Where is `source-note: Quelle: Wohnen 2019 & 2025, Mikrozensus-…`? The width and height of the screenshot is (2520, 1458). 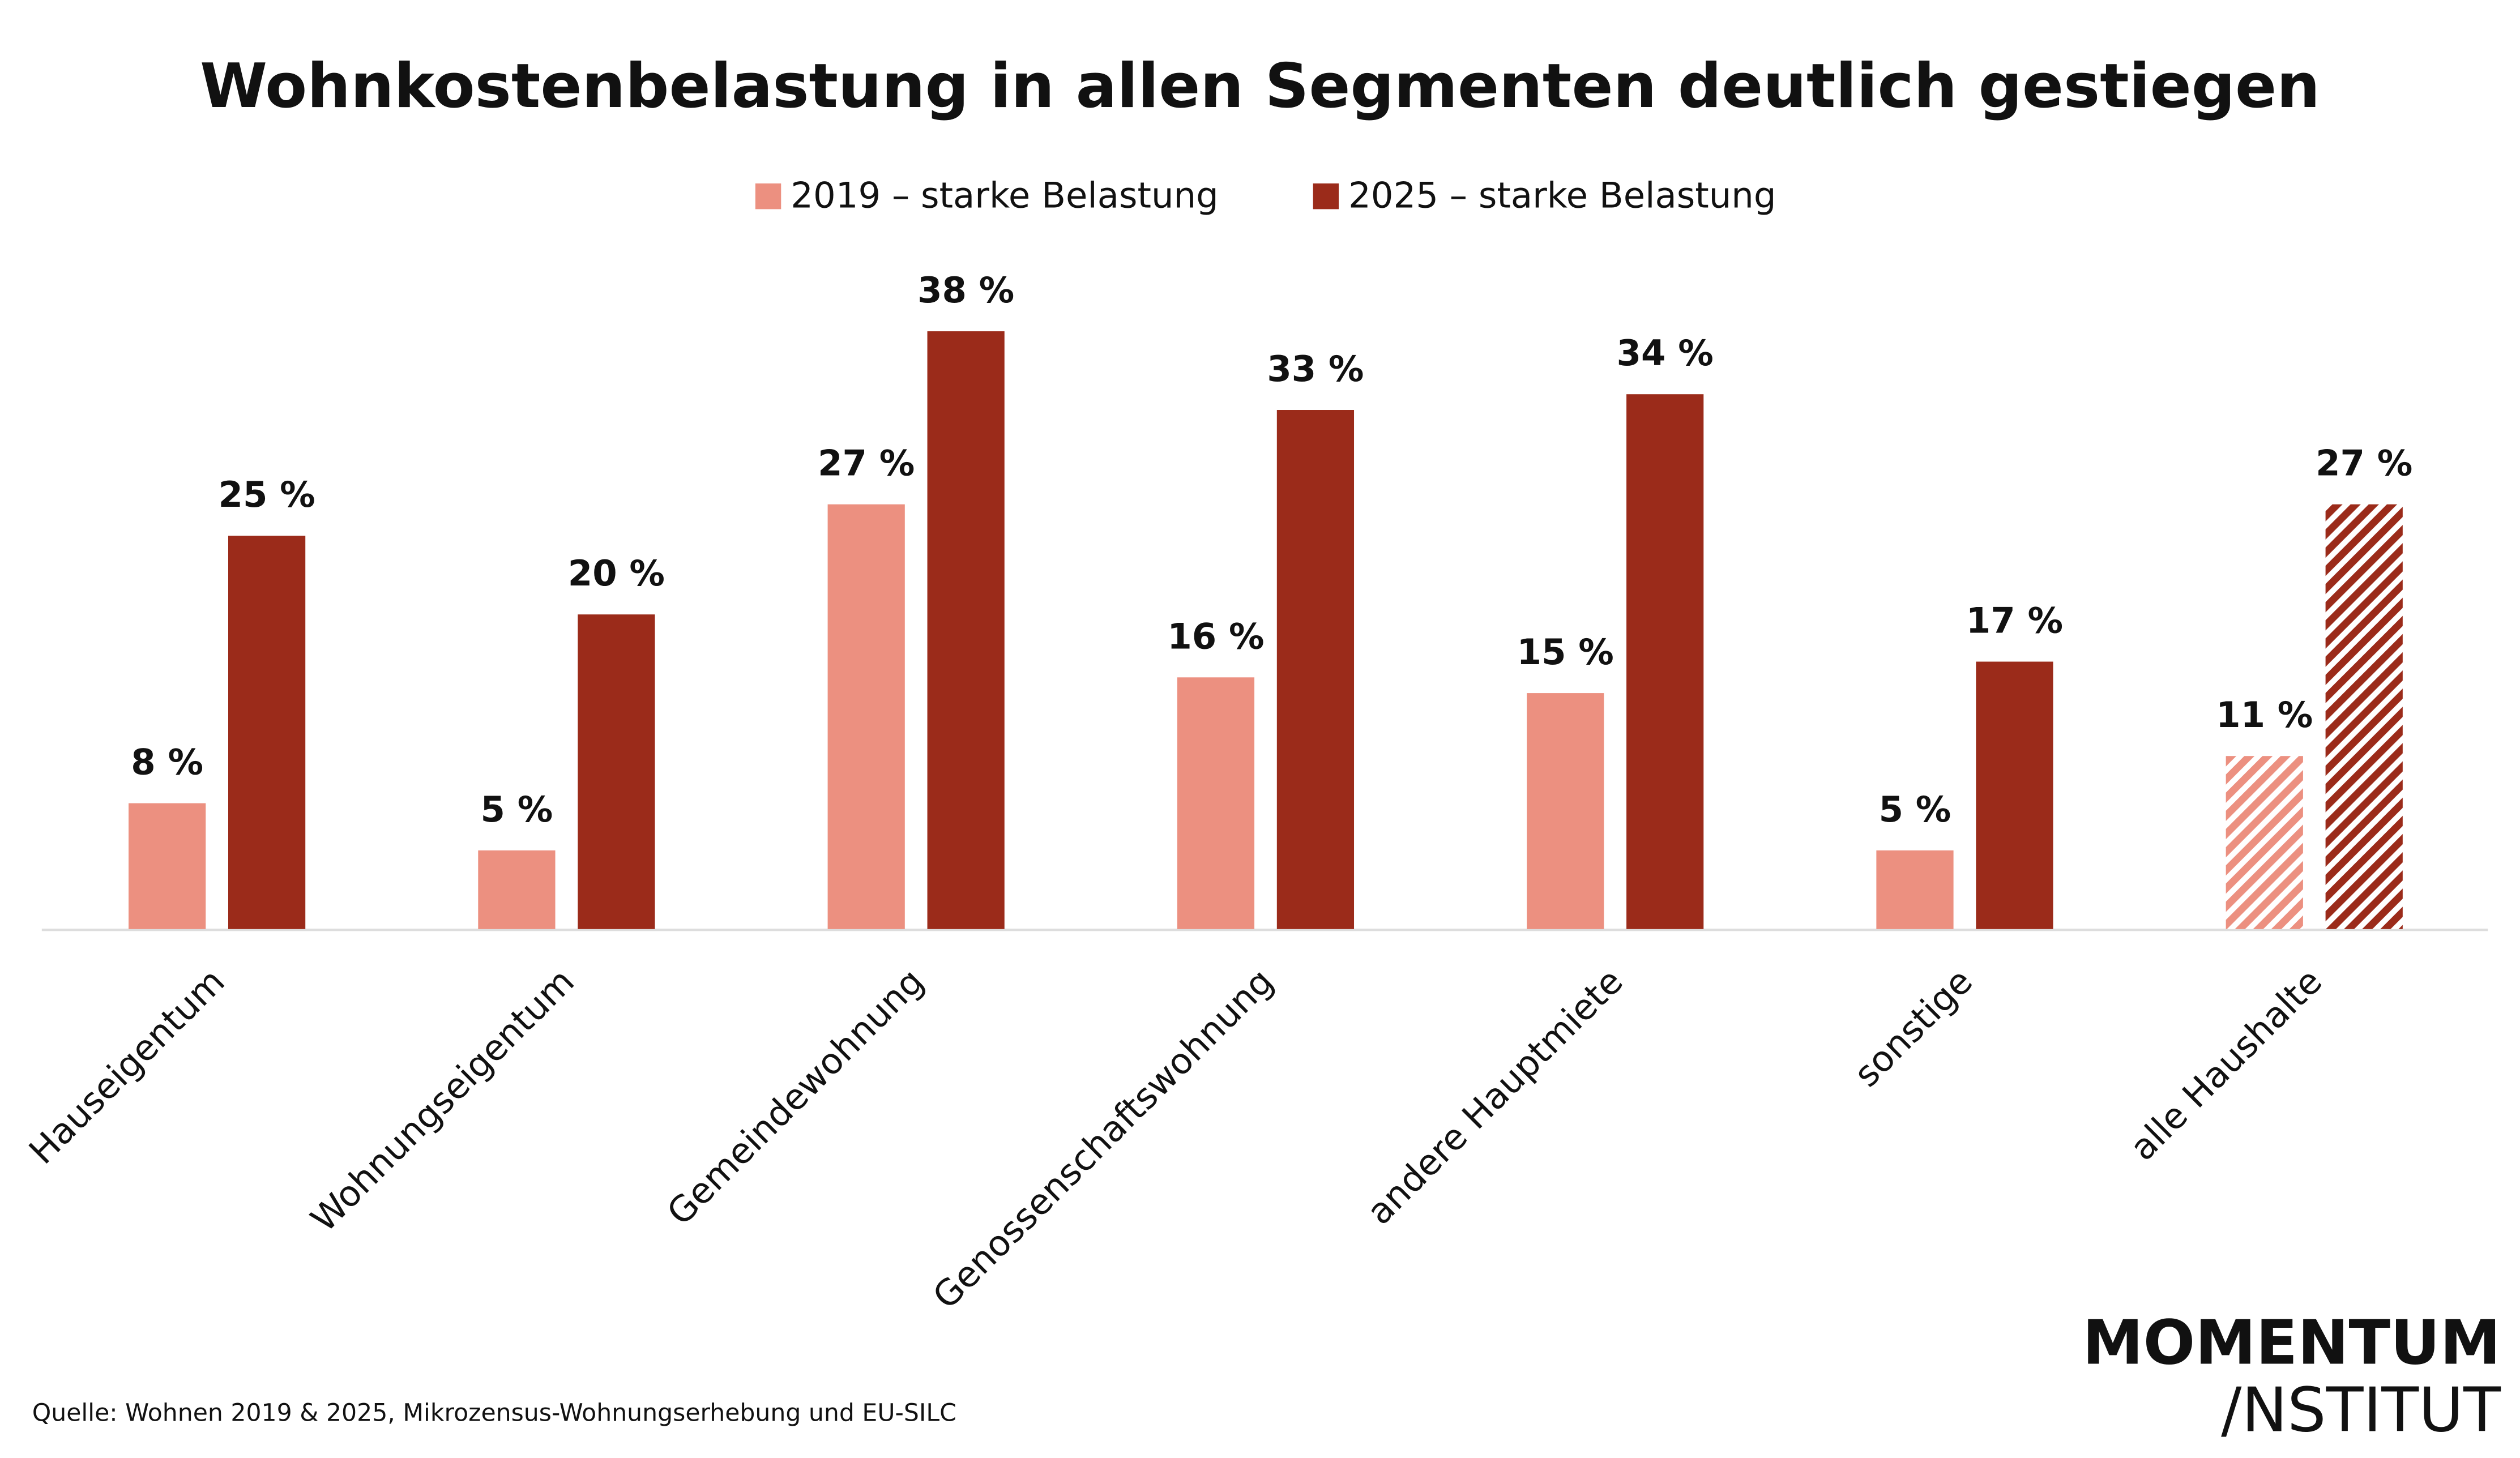 source-note: Quelle: Wohnen 2019 & 2025, Mikrozensus-… is located at coordinates (494, 1413).